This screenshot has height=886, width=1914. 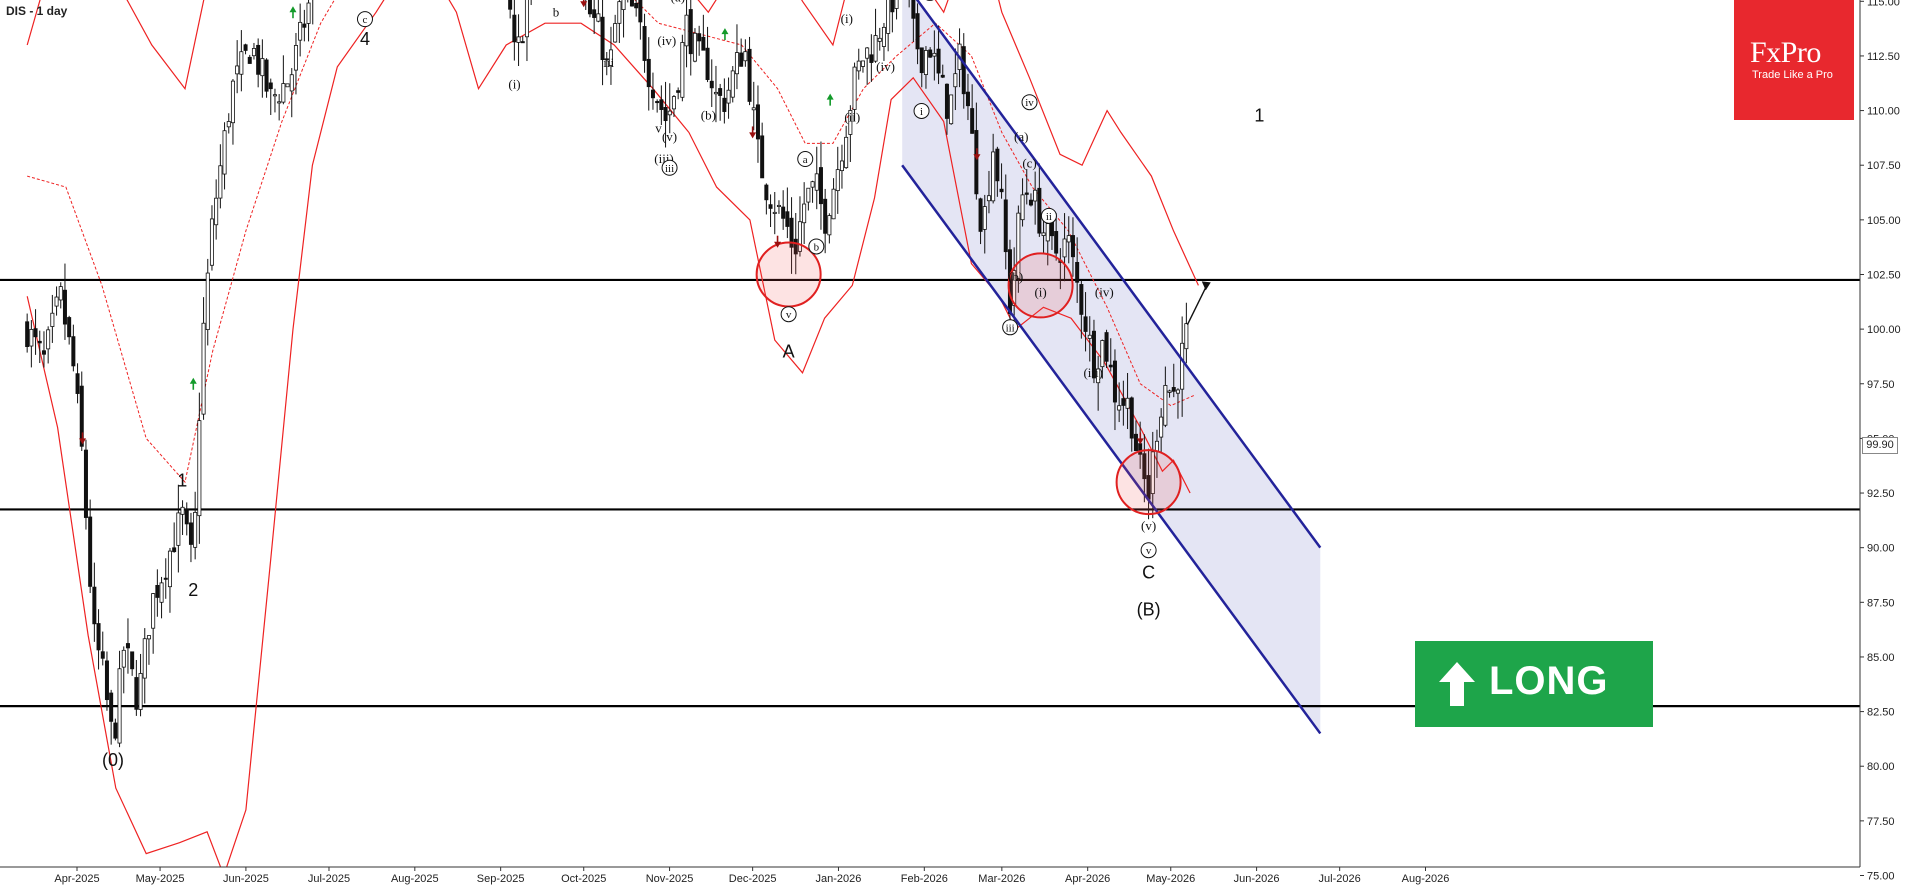 I want to click on forecast-arrow-line, so click(x=1197, y=305).